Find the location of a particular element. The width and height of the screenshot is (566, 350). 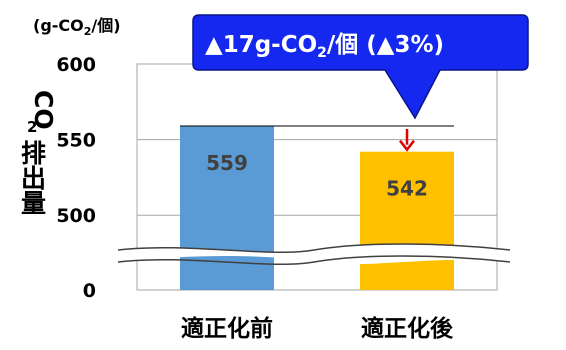

data-label: 542 is located at coordinates (407, 189).